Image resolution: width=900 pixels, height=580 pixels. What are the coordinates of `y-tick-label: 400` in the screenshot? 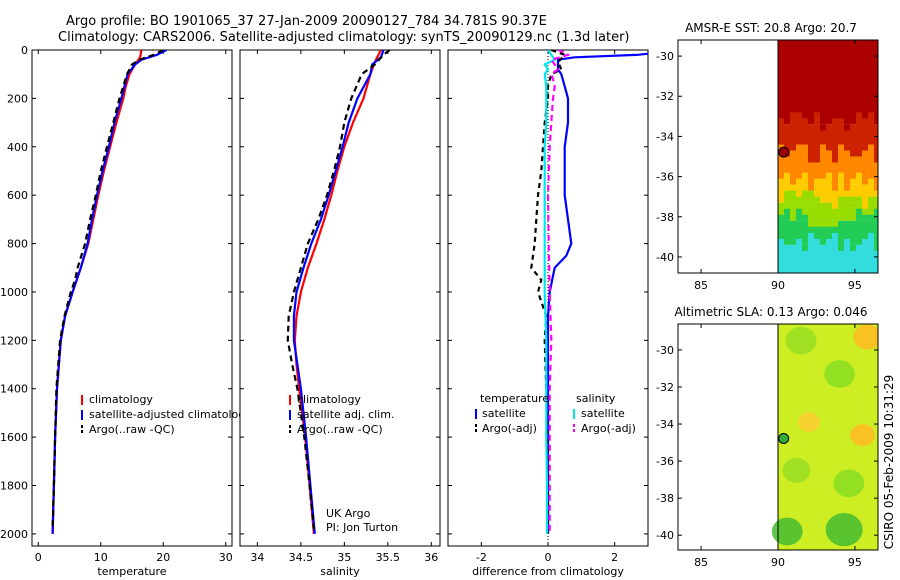 It's located at (17, 147).